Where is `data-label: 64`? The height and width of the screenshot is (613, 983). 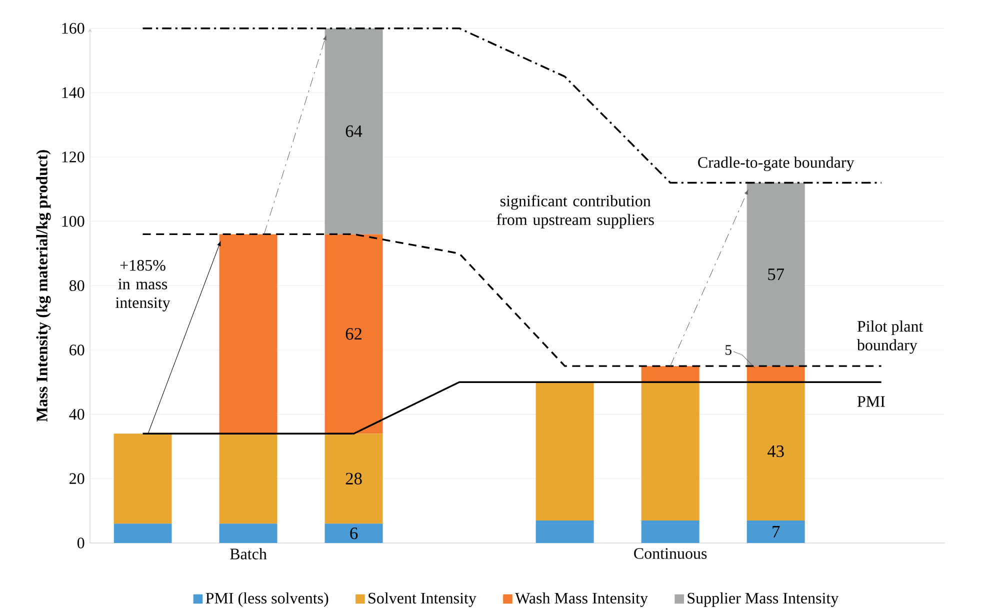 data-label: 64 is located at coordinates (354, 131).